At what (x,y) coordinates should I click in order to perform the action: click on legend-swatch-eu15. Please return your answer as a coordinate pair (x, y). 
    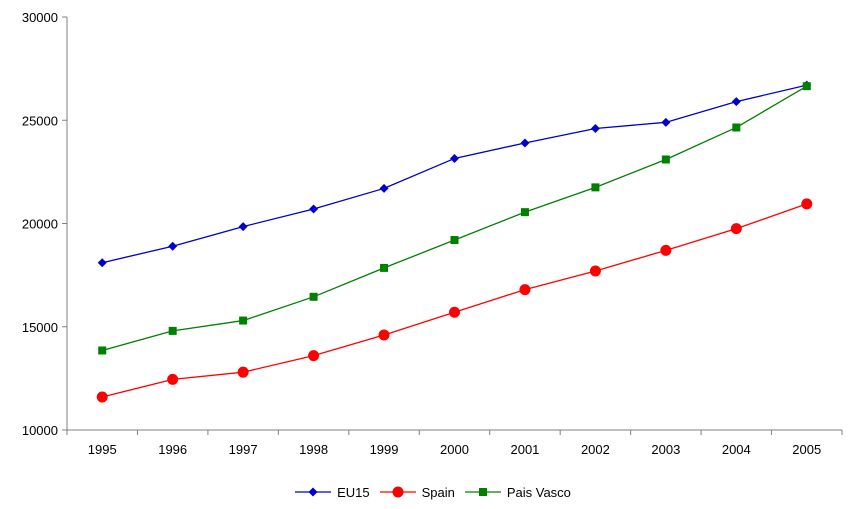
    Looking at the image, I should click on (313, 492).